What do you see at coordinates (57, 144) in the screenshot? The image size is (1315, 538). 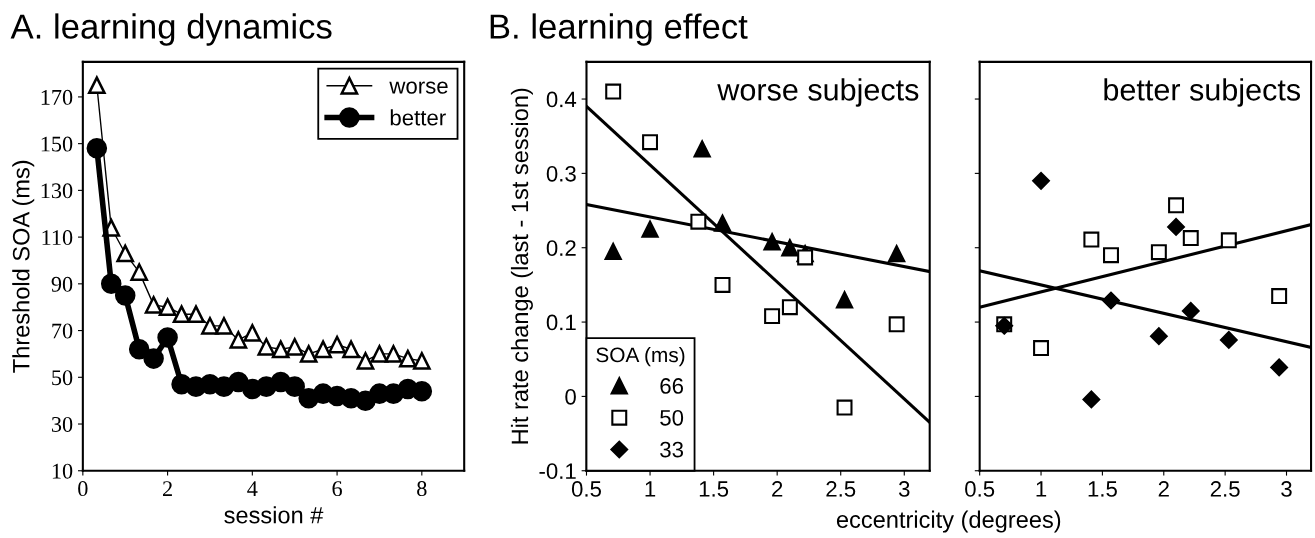 I see `y-tick-label: 150` at bounding box center [57, 144].